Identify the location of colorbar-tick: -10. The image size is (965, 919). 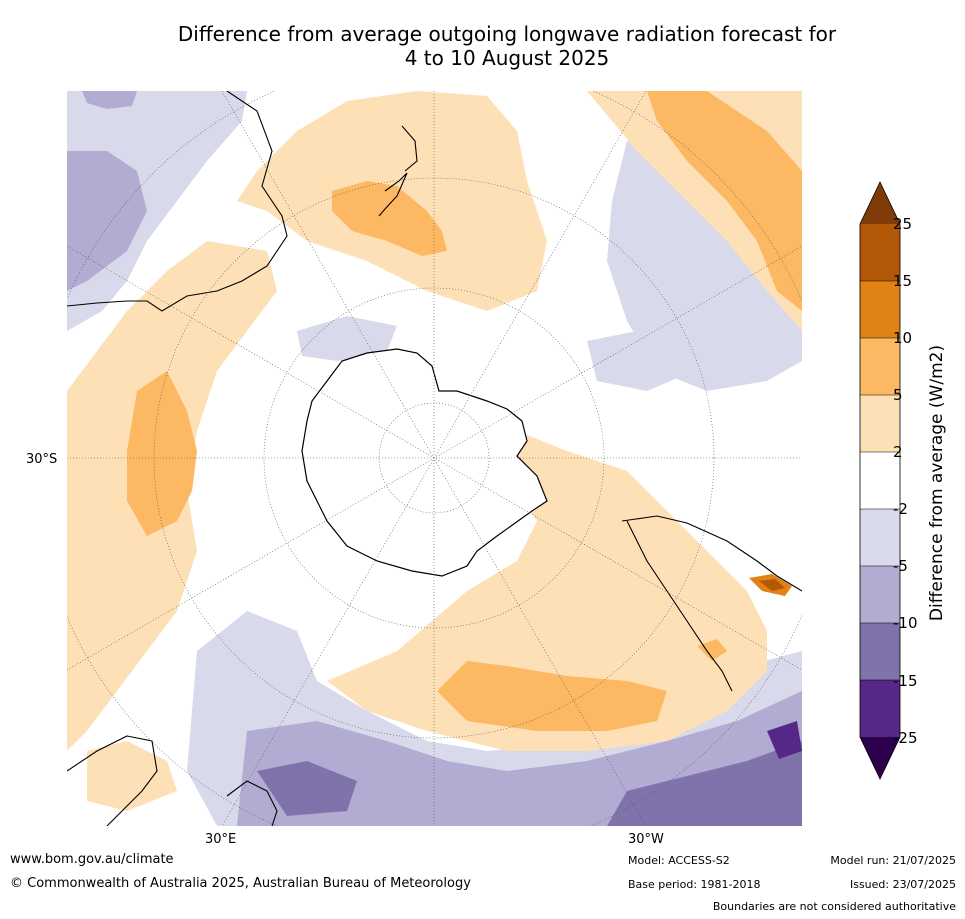
(905, 623).